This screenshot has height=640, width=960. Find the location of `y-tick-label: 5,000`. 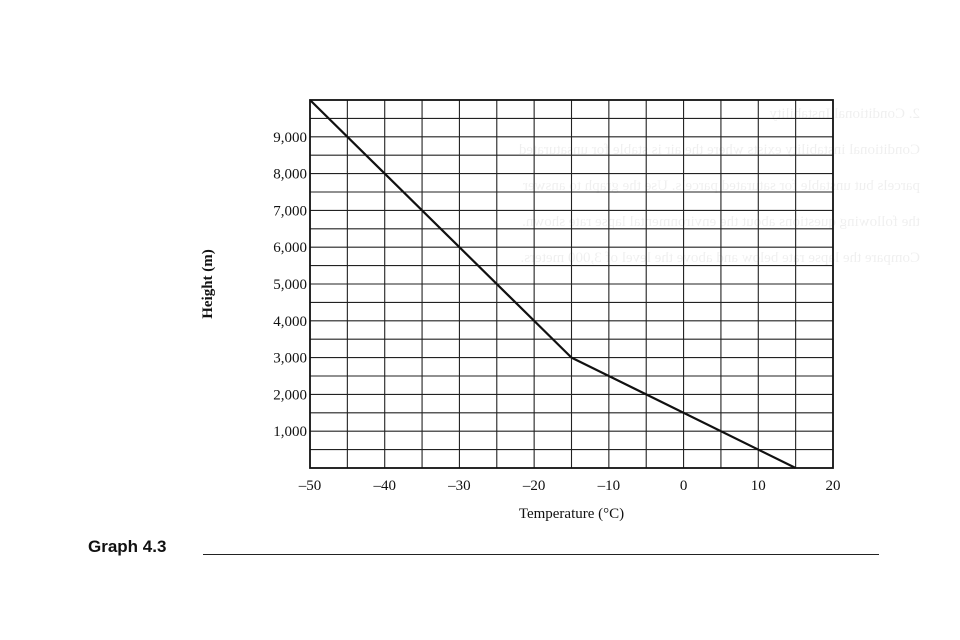

y-tick-label: 5,000 is located at coordinates (290, 285).